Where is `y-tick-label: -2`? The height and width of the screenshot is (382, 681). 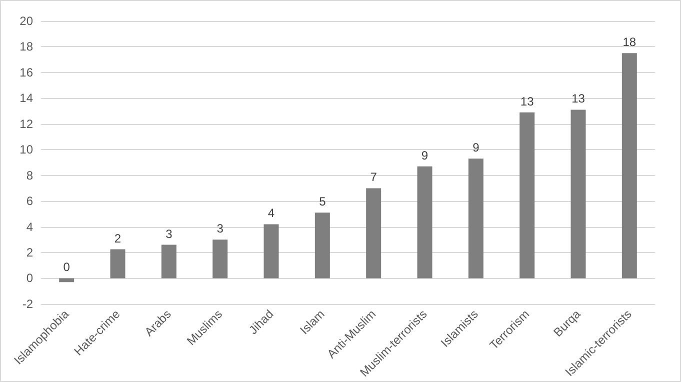
y-tick-label: -2 is located at coordinates (28, 303).